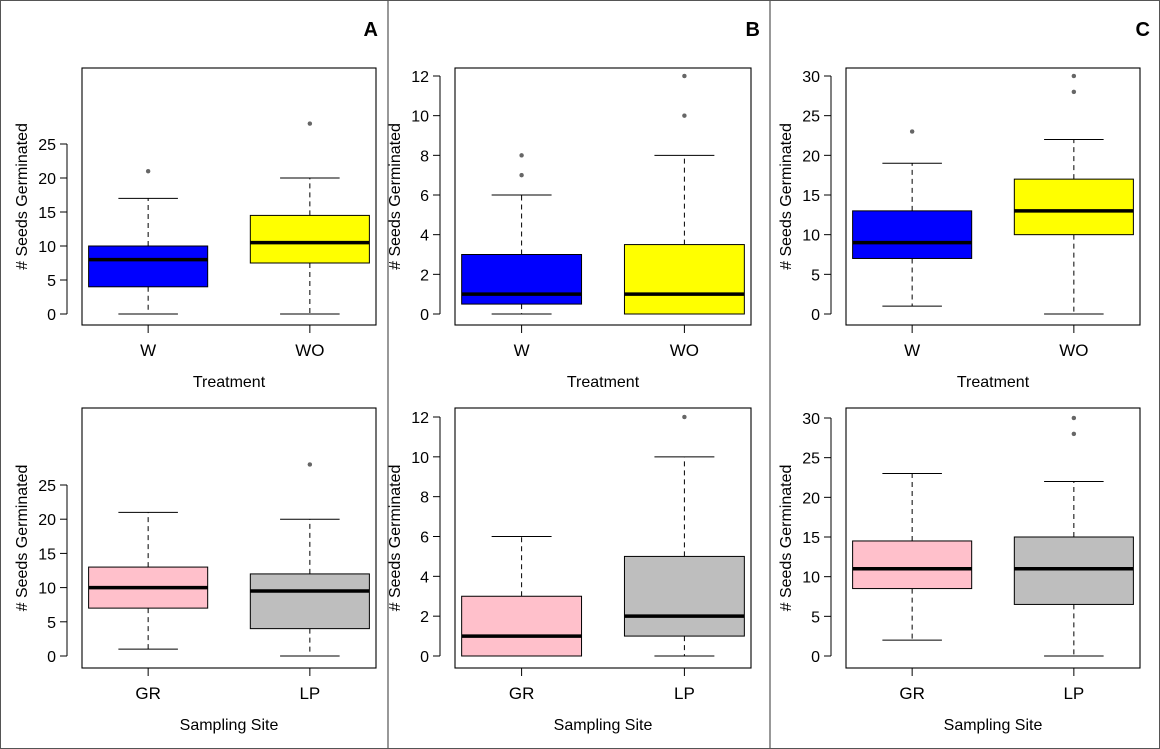 Image resolution: width=1160 pixels, height=749 pixels. What do you see at coordinates (1143, 30) in the screenshot?
I see `panel-letter-c: C` at bounding box center [1143, 30].